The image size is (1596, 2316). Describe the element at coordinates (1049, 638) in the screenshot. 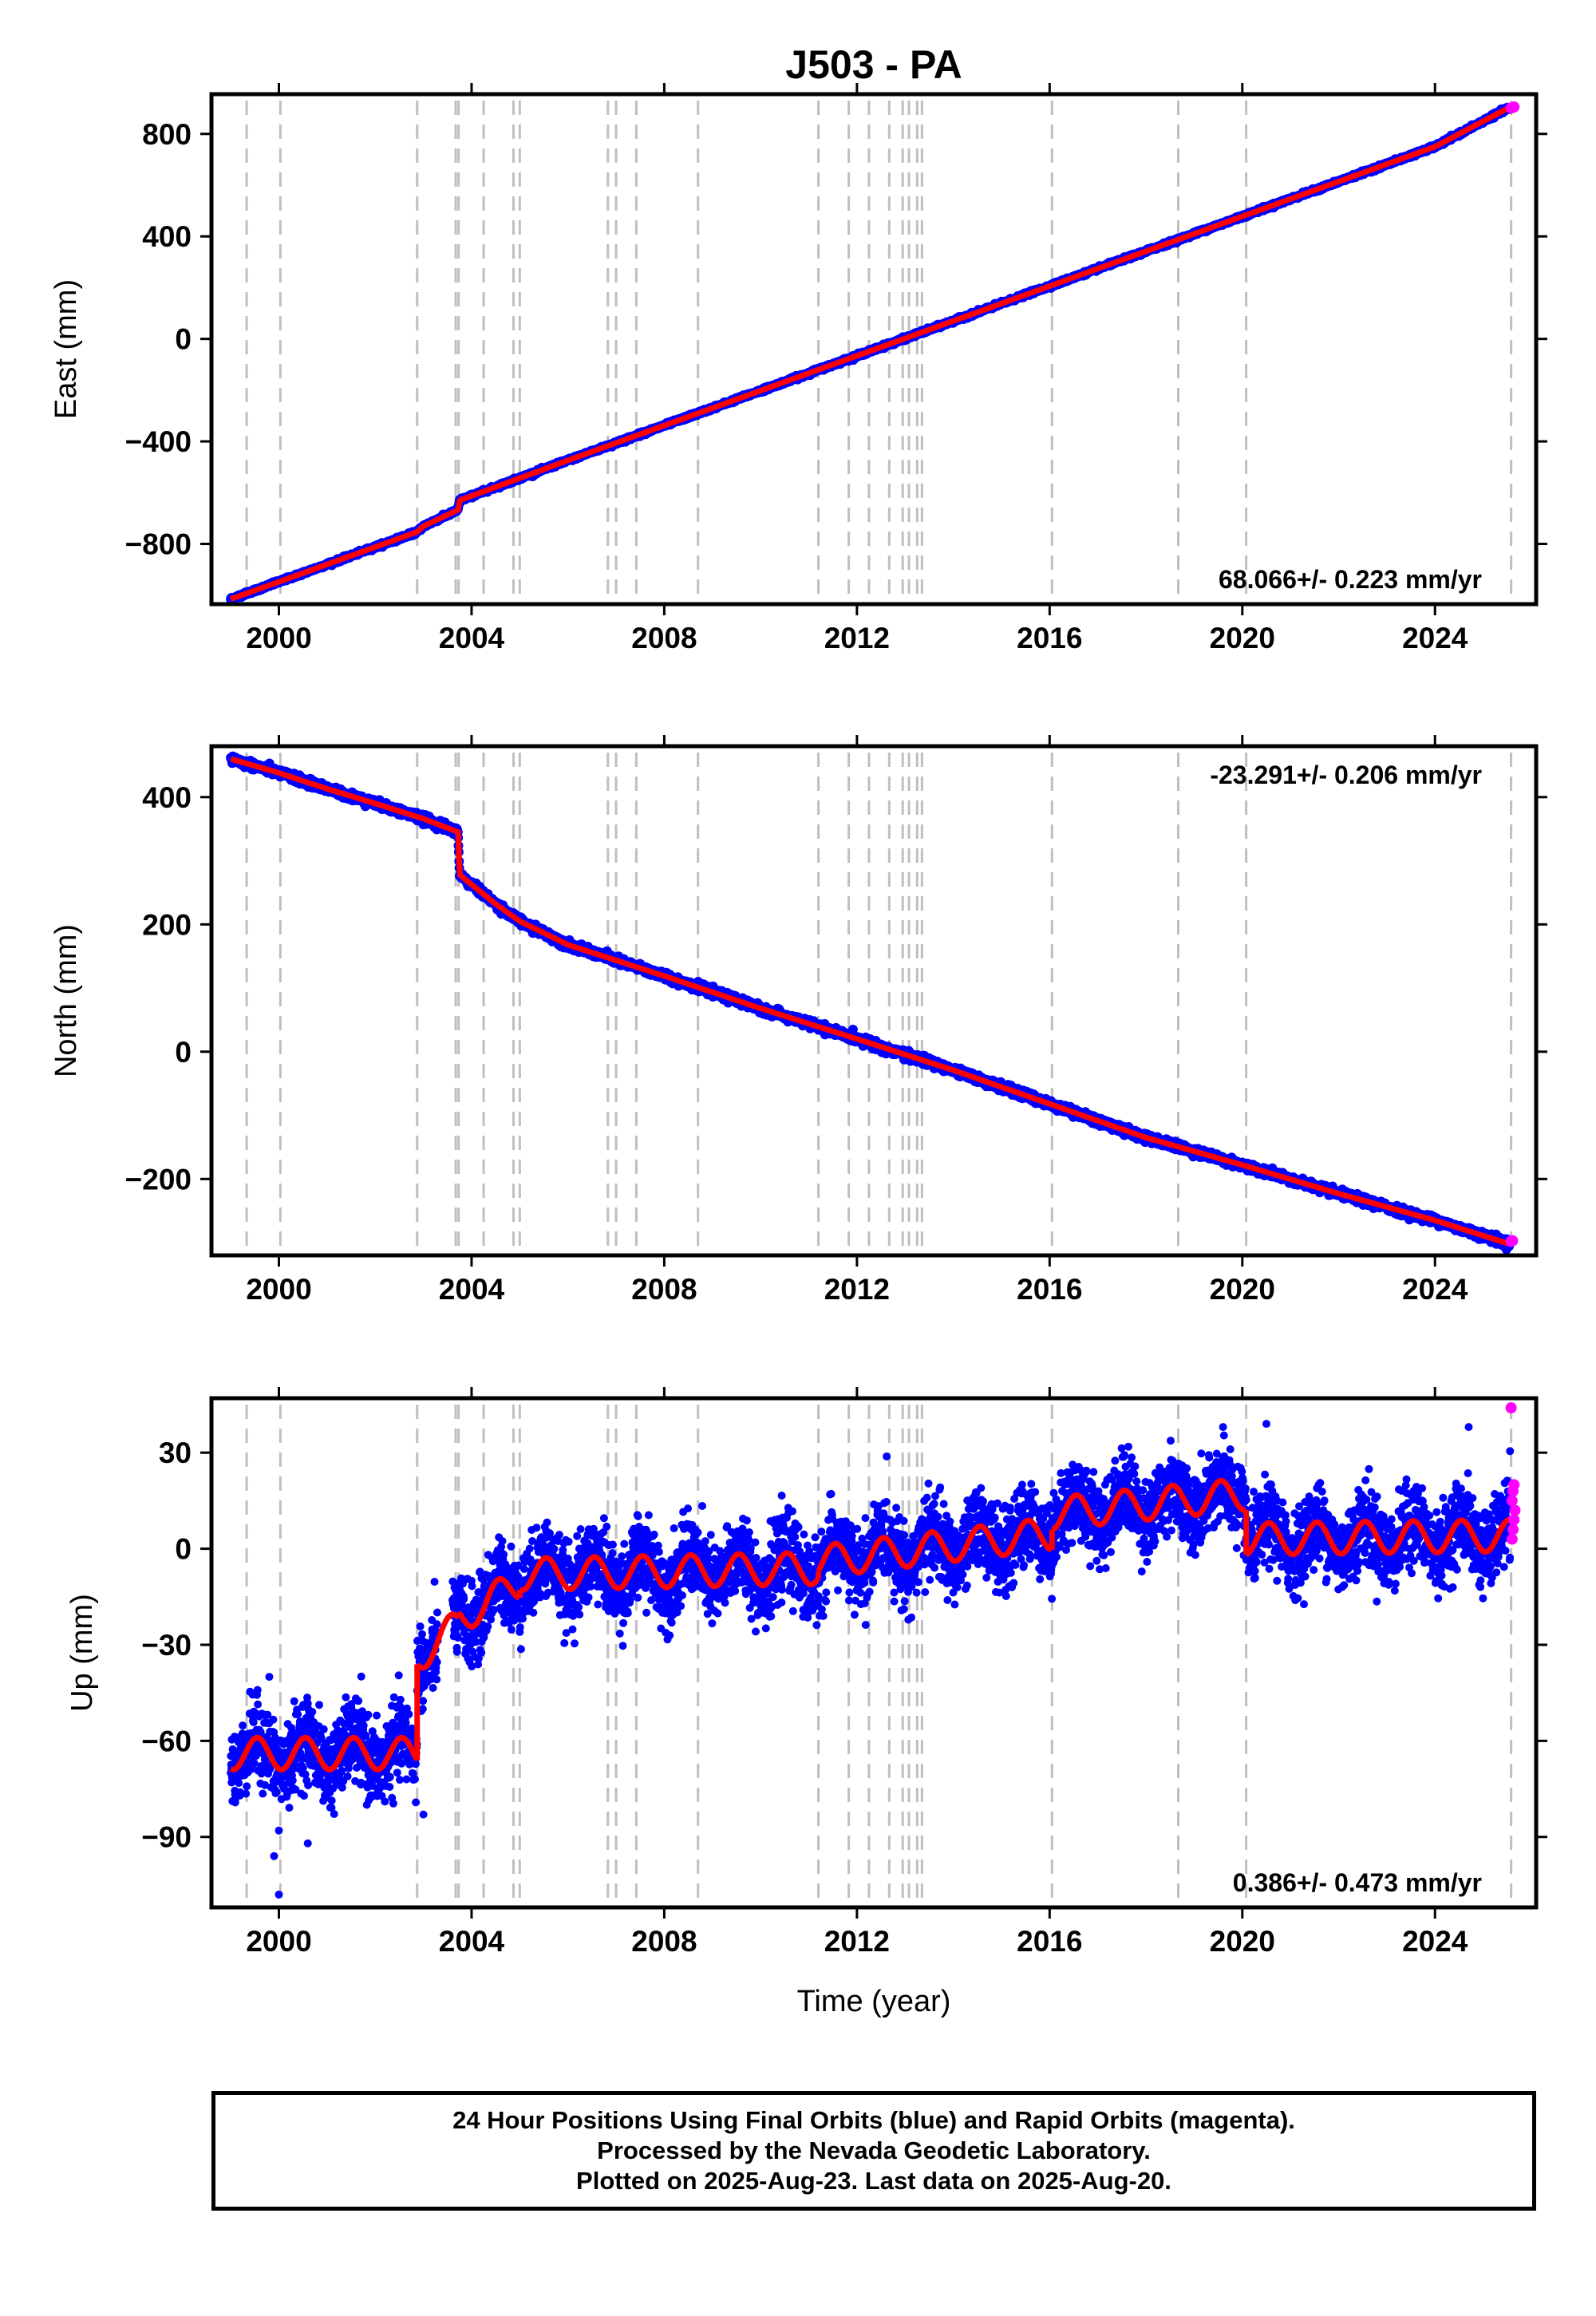

I see `x-tick-label: 2016` at that location.